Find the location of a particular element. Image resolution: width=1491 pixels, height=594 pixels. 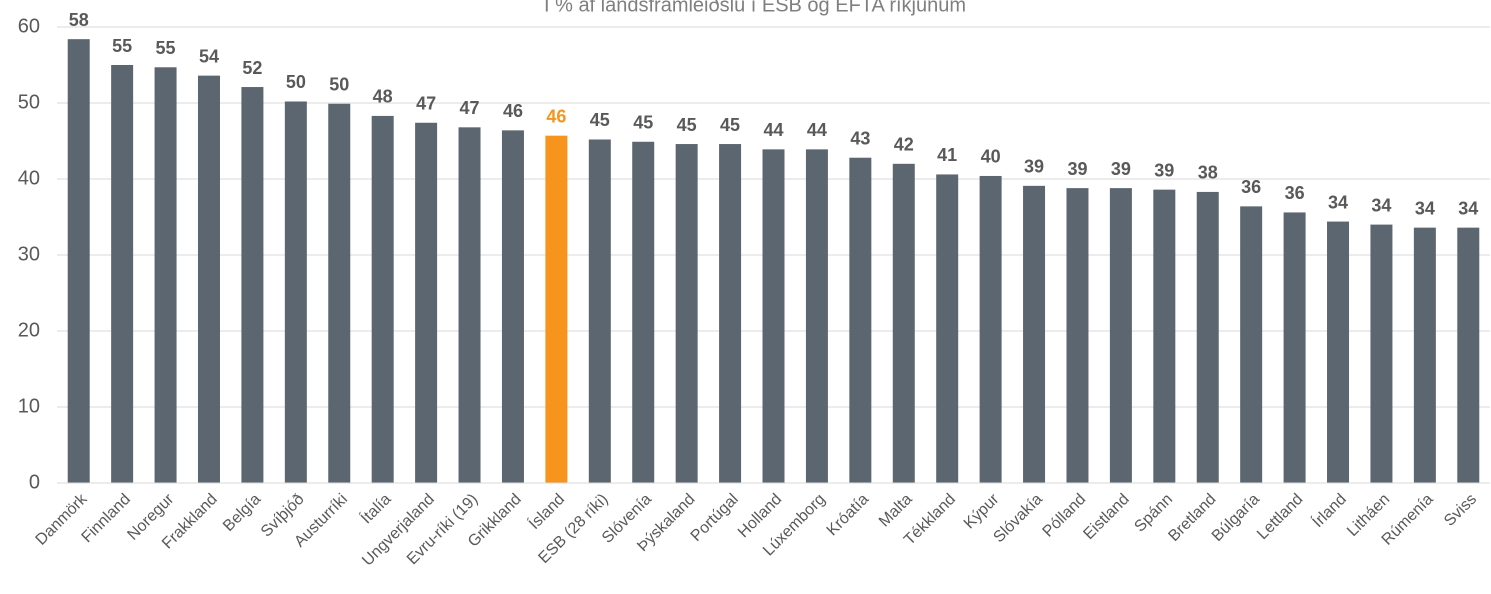

value-label: 38 is located at coordinates (1208, 173).